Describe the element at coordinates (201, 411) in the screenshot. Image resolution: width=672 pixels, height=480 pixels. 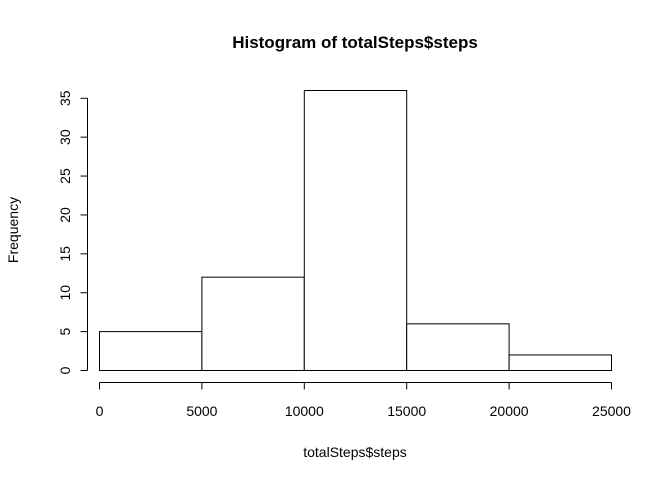
I see `x-tick-label-1: 5000` at that location.